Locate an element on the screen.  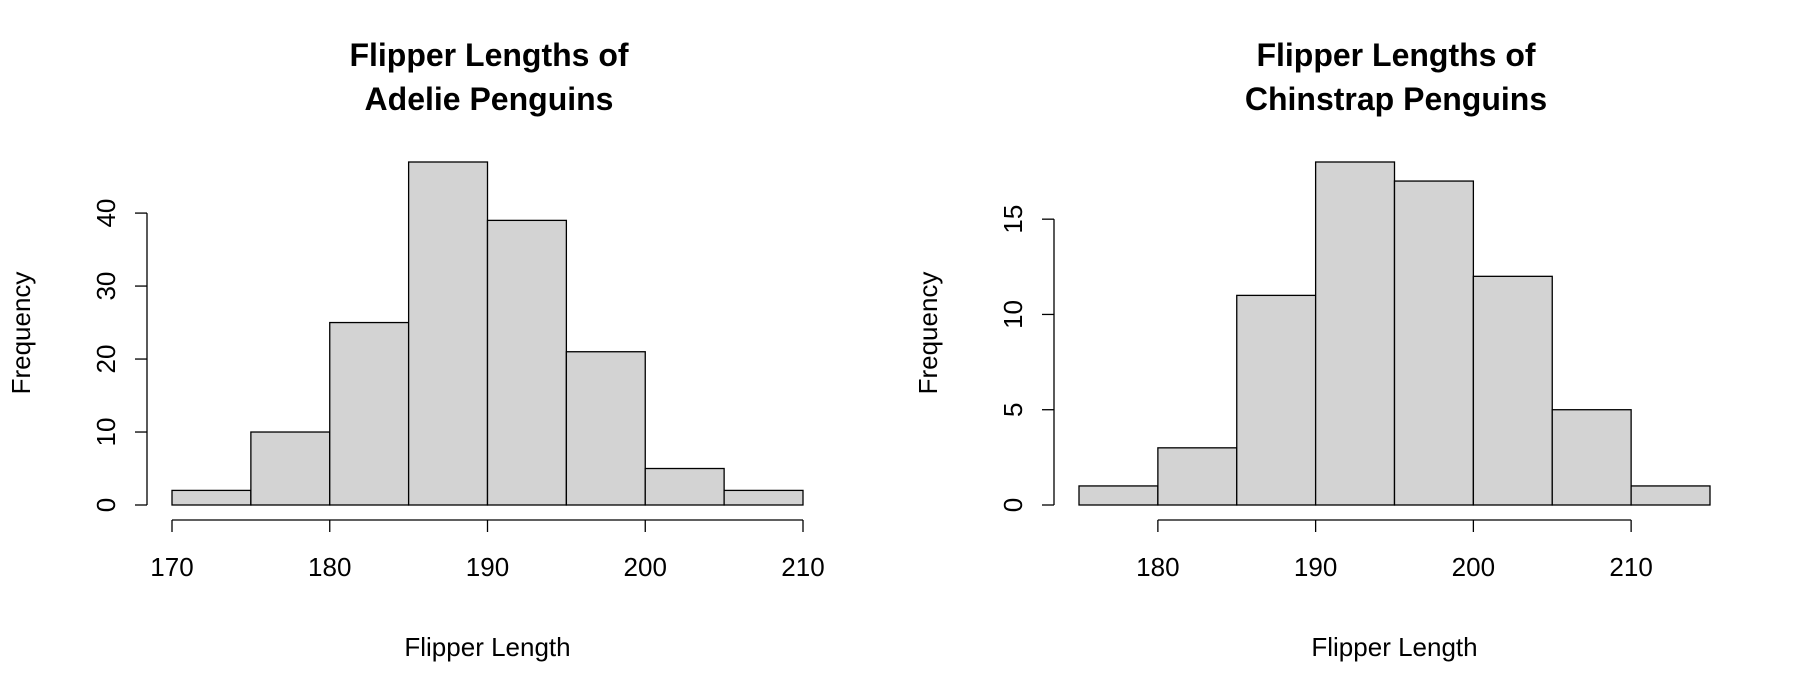
y-tick-label: 15 is located at coordinates (1013, 219).